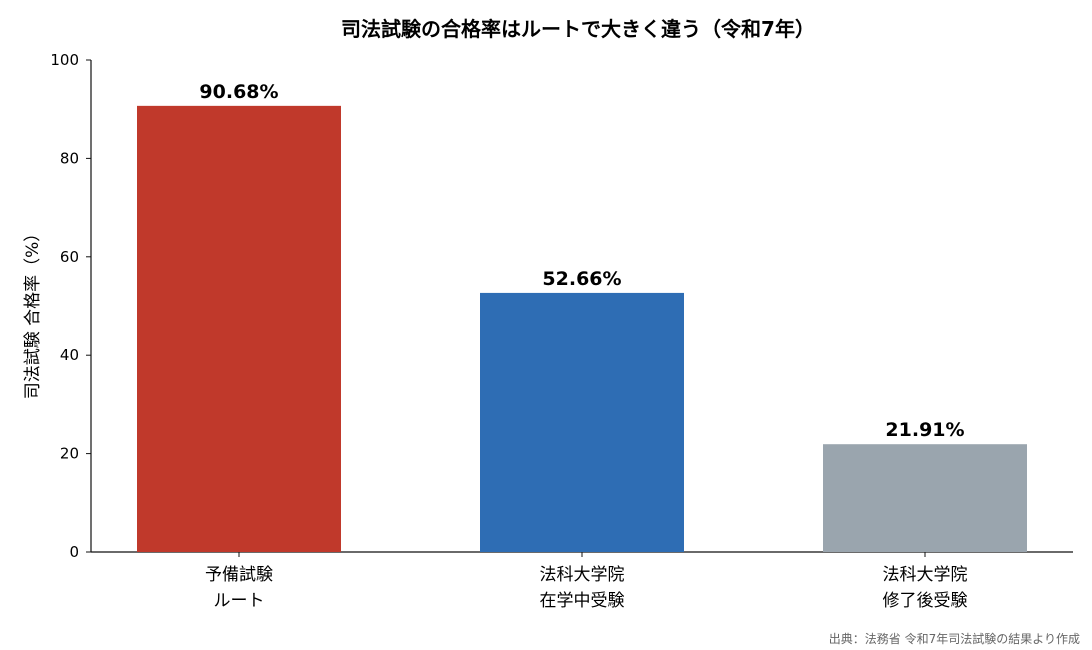 This screenshot has height=650, width=1092. Describe the element at coordinates (33, 312) in the screenshot. I see `y-axis-label: 司法試験 合格率（%）` at that location.